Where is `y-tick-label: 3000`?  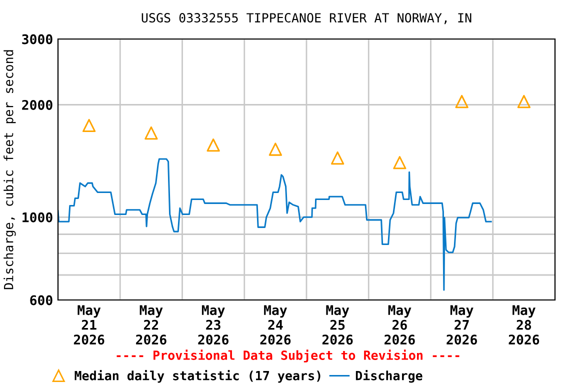
y-tick-label: 3000 is located at coordinates (37, 39).